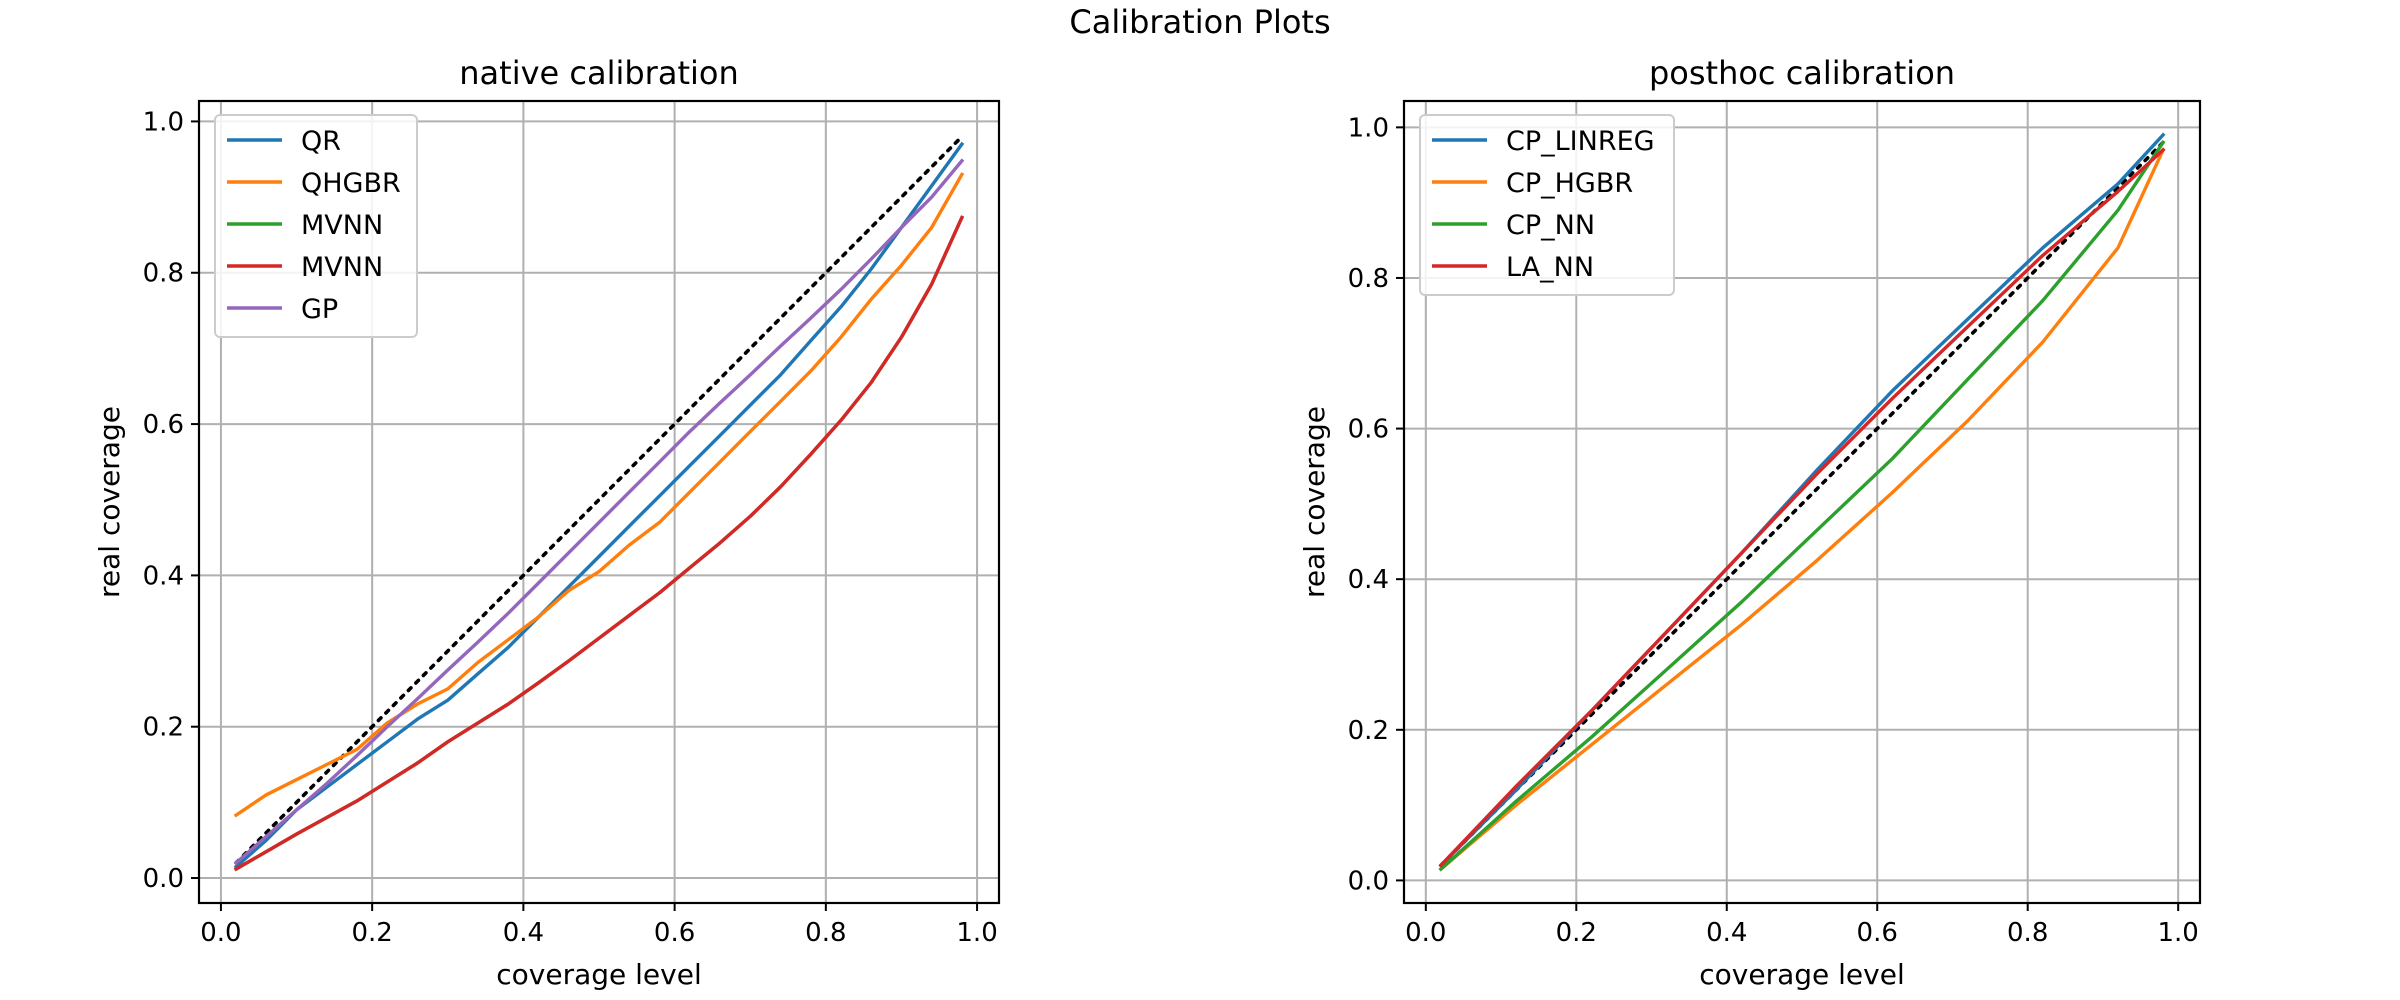  Describe the element at coordinates (1199, 22) in the screenshot. I see `figure-title: Calibration Plots` at that location.